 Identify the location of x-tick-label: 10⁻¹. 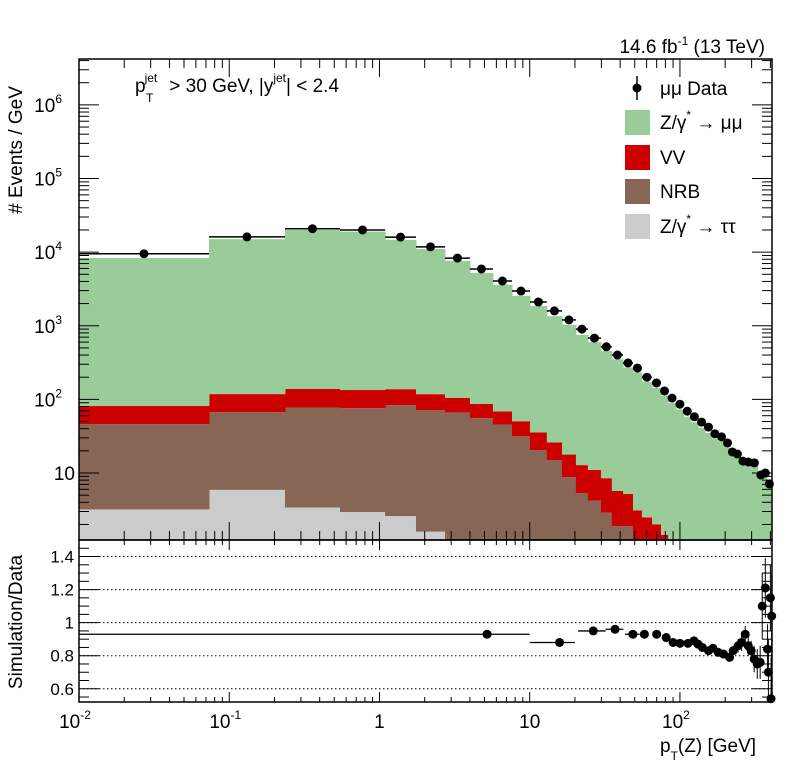
(225, 720).